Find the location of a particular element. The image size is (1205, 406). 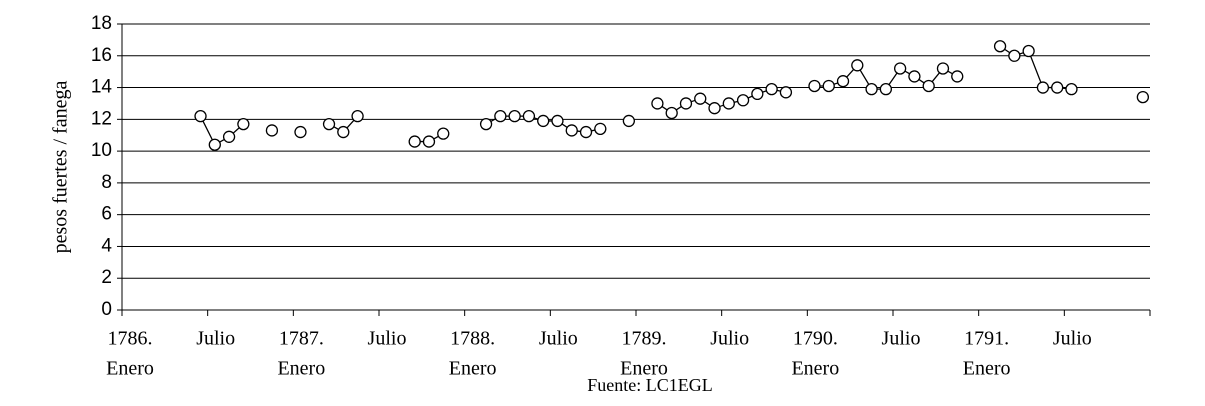

y-tick-label: 8 is located at coordinates (106, 182).